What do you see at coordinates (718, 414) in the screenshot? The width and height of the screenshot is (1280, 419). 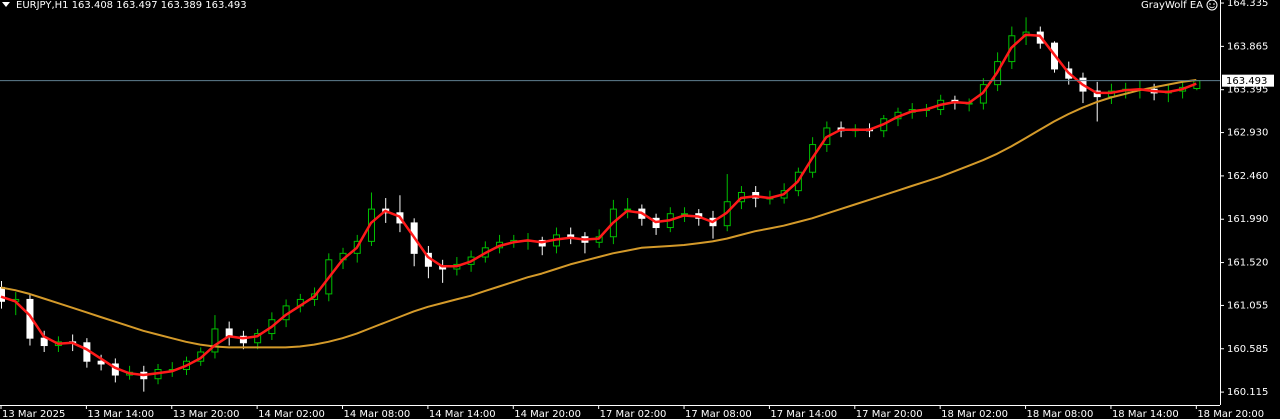 I see `x-tick-label: 17 Mar 08:00` at bounding box center [718, 414].